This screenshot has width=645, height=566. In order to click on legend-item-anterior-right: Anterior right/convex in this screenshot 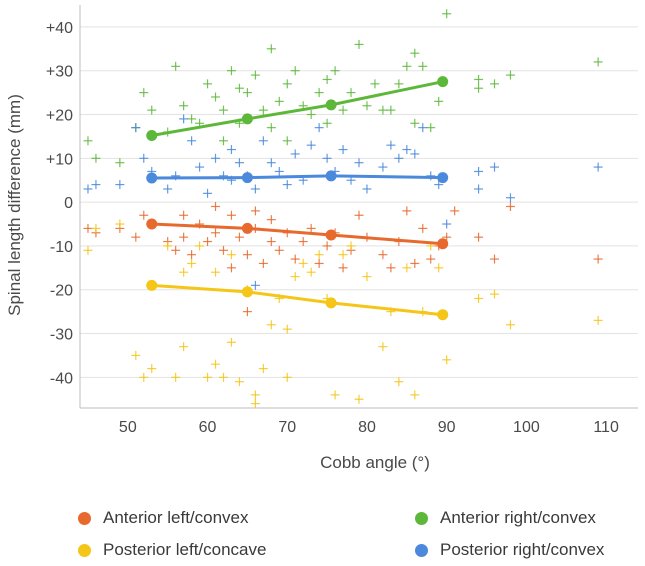, I will do `click(505, 518)`.